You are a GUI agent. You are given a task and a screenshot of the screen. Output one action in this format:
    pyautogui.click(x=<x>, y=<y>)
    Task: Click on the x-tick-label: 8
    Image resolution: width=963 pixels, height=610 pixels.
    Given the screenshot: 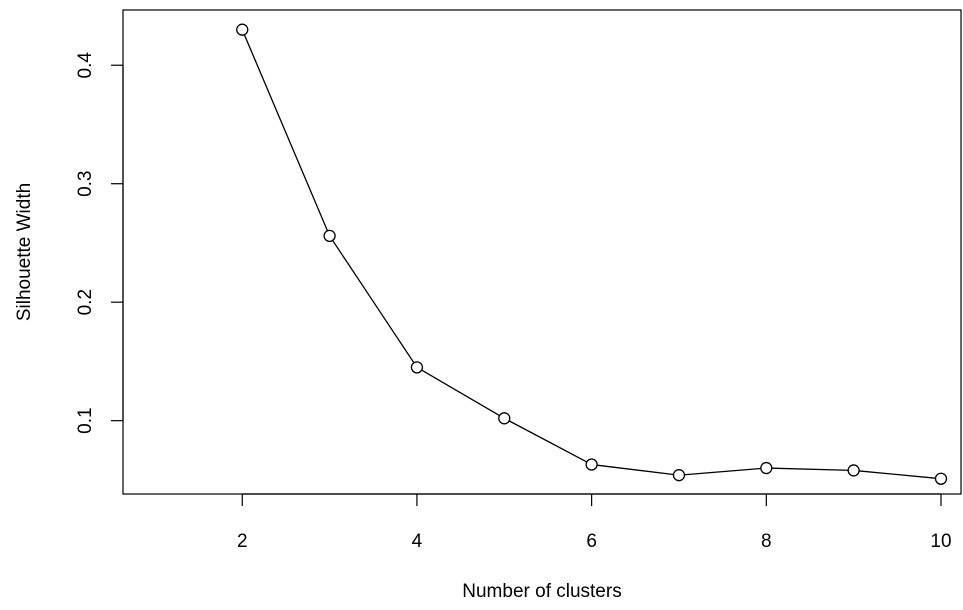 What is the action you would take?
    pyautogui.click(x=766, y=541)
    